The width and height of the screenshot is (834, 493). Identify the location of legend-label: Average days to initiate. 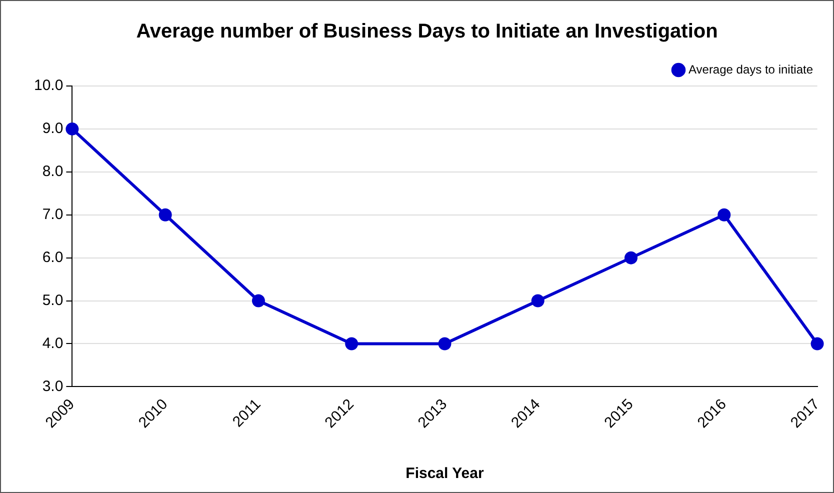
(751, 69).